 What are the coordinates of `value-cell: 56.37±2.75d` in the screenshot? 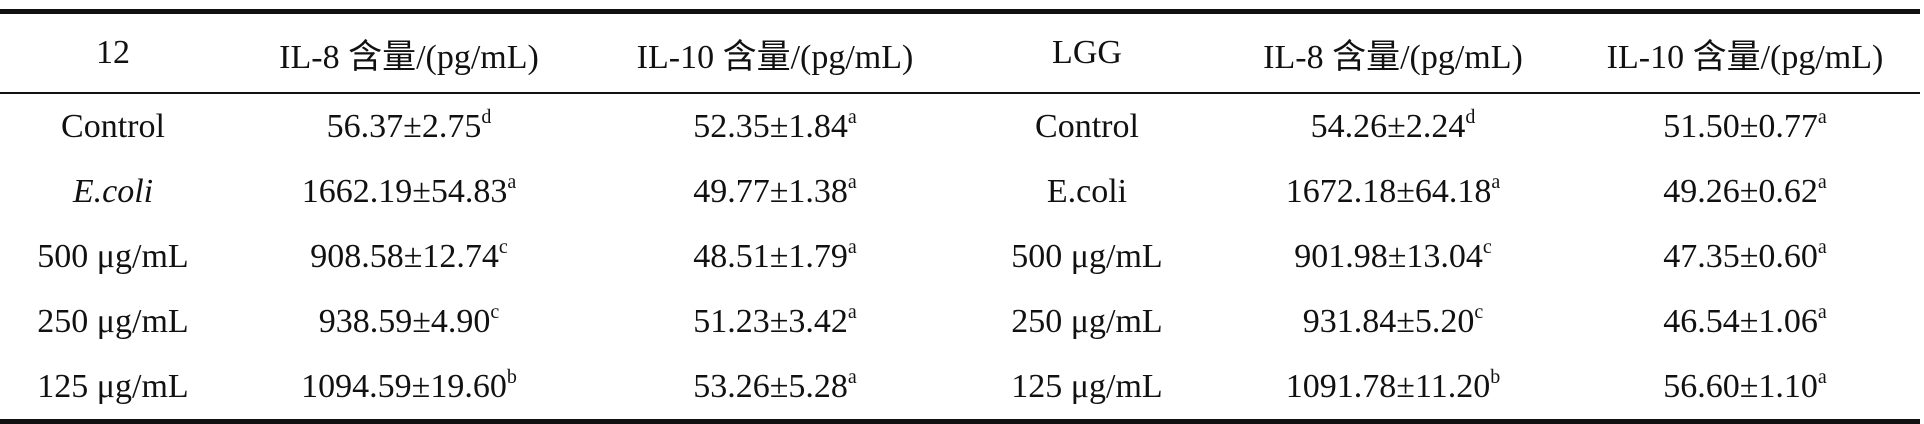 It's located at (409, 125).